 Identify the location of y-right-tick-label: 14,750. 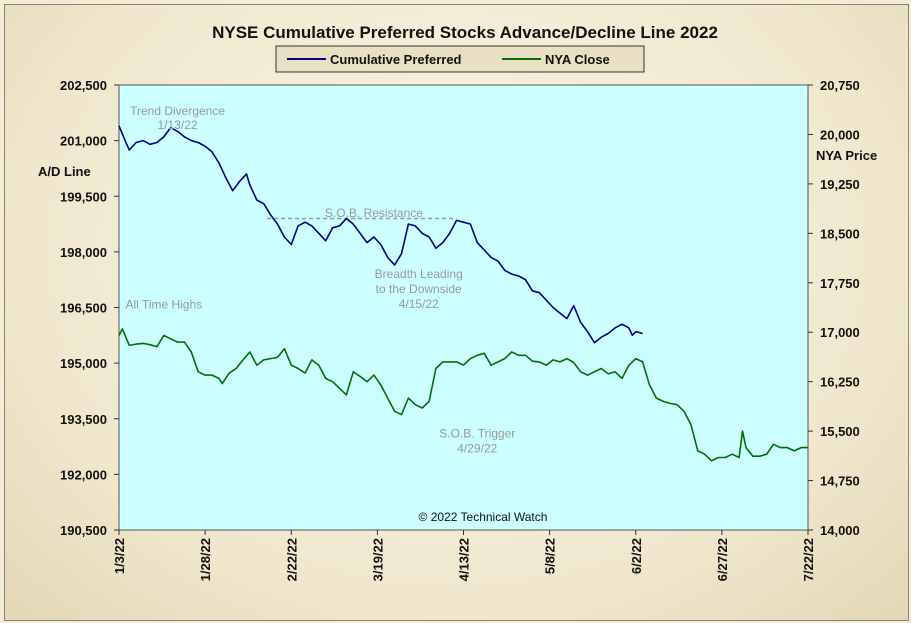
(840, 481).